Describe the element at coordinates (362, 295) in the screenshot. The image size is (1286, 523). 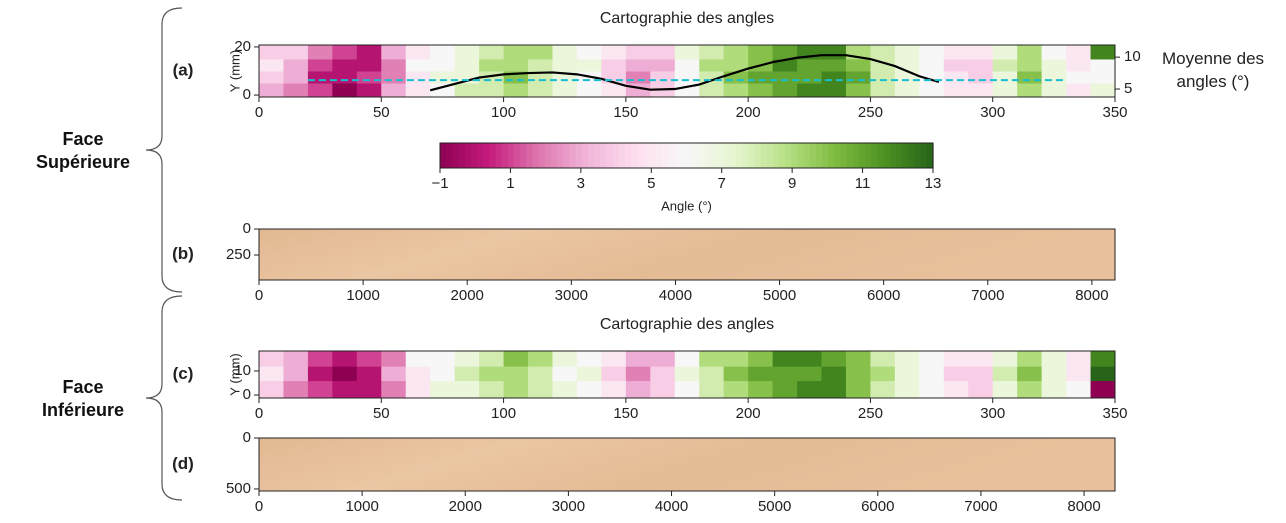
I see `x-tick-label: 1000` at that location.